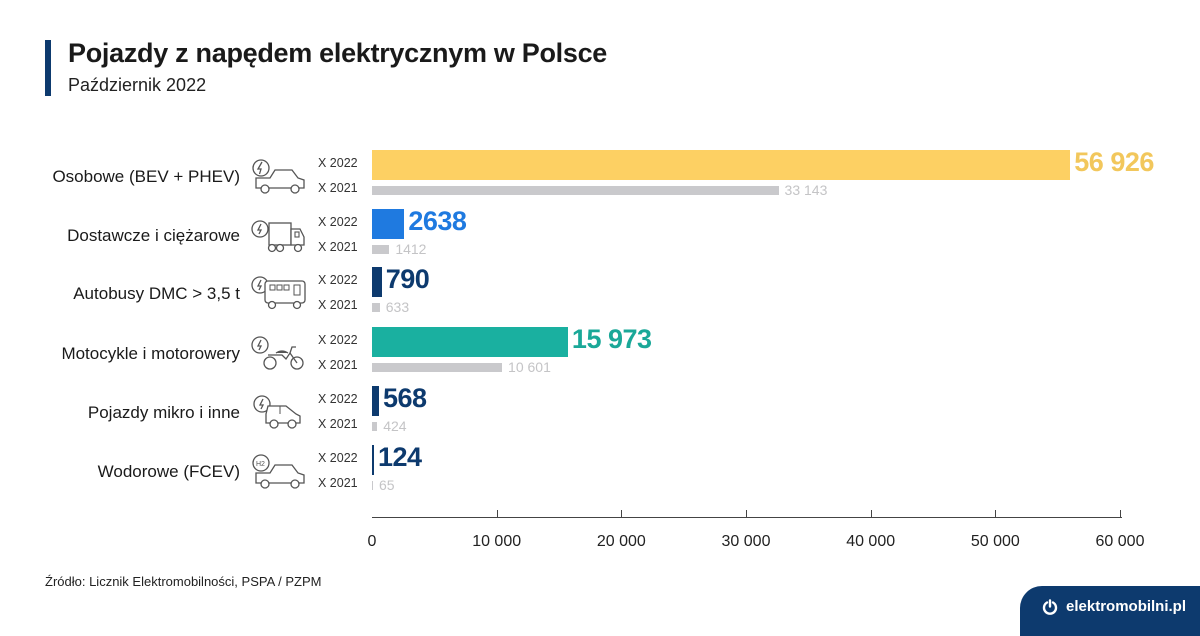 This screenshot has width=1200, height=636. I want to click on chart-row: Pojazdy mikro i inne X 2022 X 2021 568 424, so click(600, 413).